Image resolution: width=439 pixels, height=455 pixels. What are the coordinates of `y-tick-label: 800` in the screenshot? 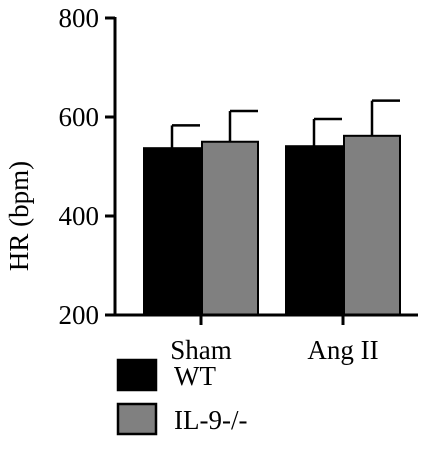 It's located at (79, 18).